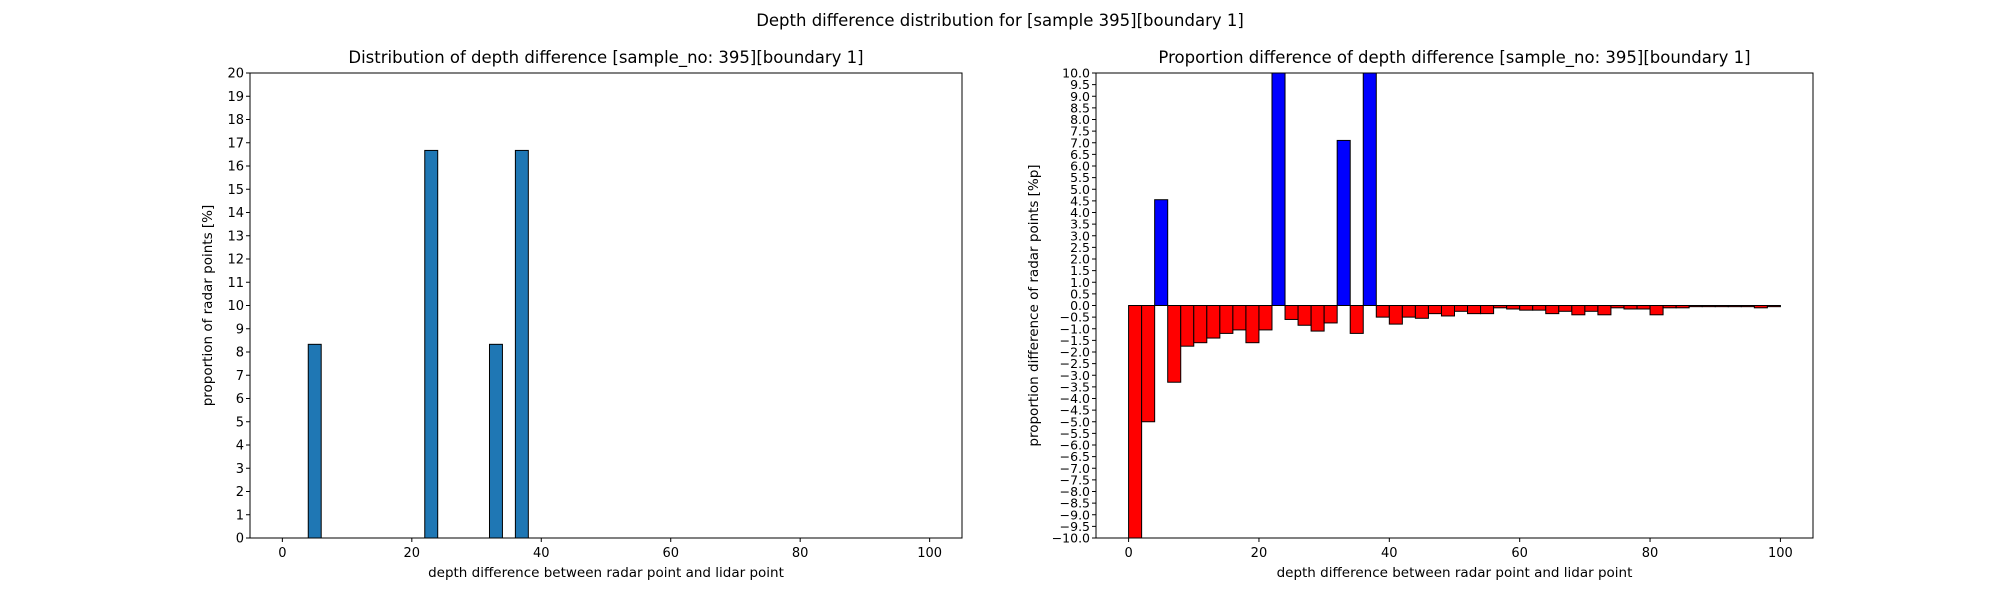  Describe the element at coordinates (240, 446) in the screenshot. I see `y-tick-label: 4` at that location.